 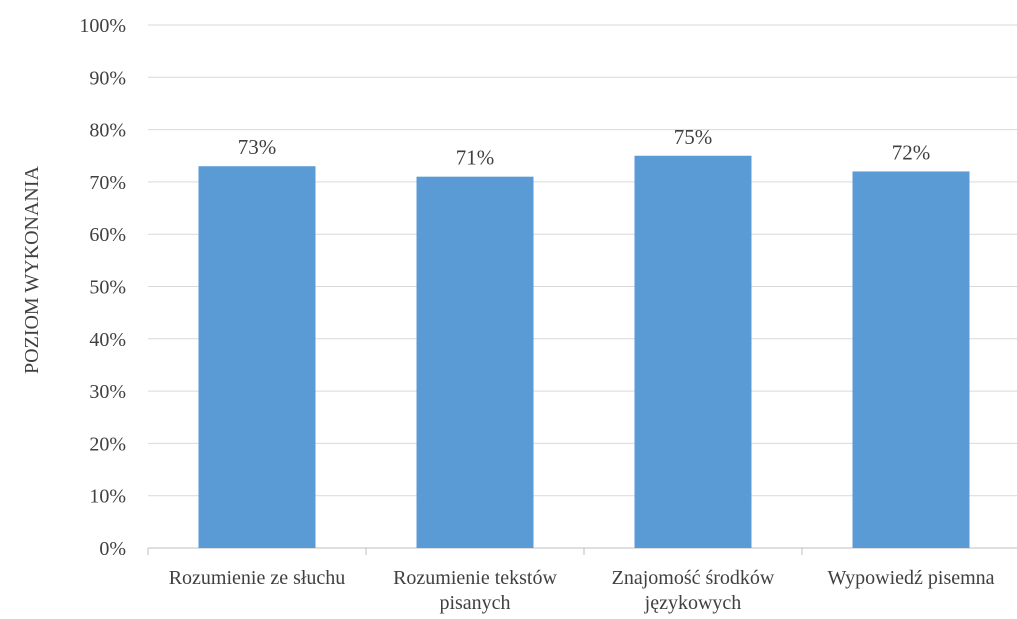 I want to click on y-tick-label: 70%, so click(x=107, y=183).